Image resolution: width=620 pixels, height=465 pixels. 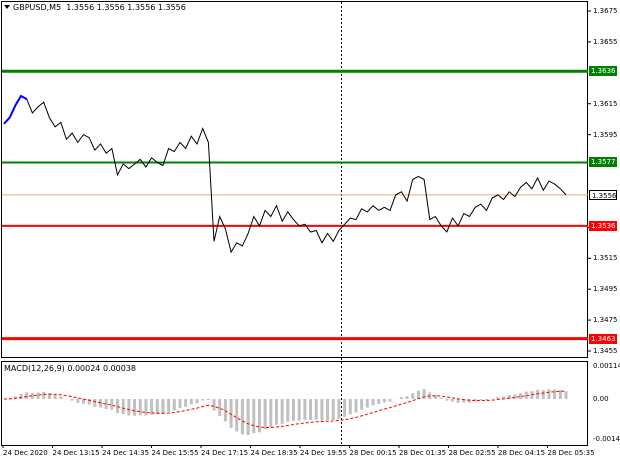 What do you see at coordinates (373, 453) in the screenshot?
I see `x-tick-label: 28 Dec 00:15` at bounding box center [373, 453].